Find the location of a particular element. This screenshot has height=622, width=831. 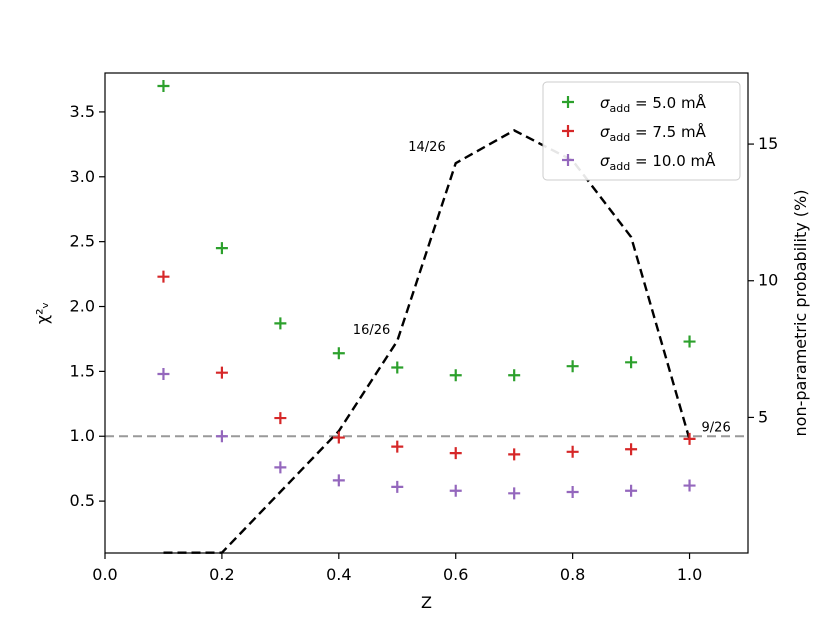

y-tick-label: 3.0 is located at coordinates (82, 176).